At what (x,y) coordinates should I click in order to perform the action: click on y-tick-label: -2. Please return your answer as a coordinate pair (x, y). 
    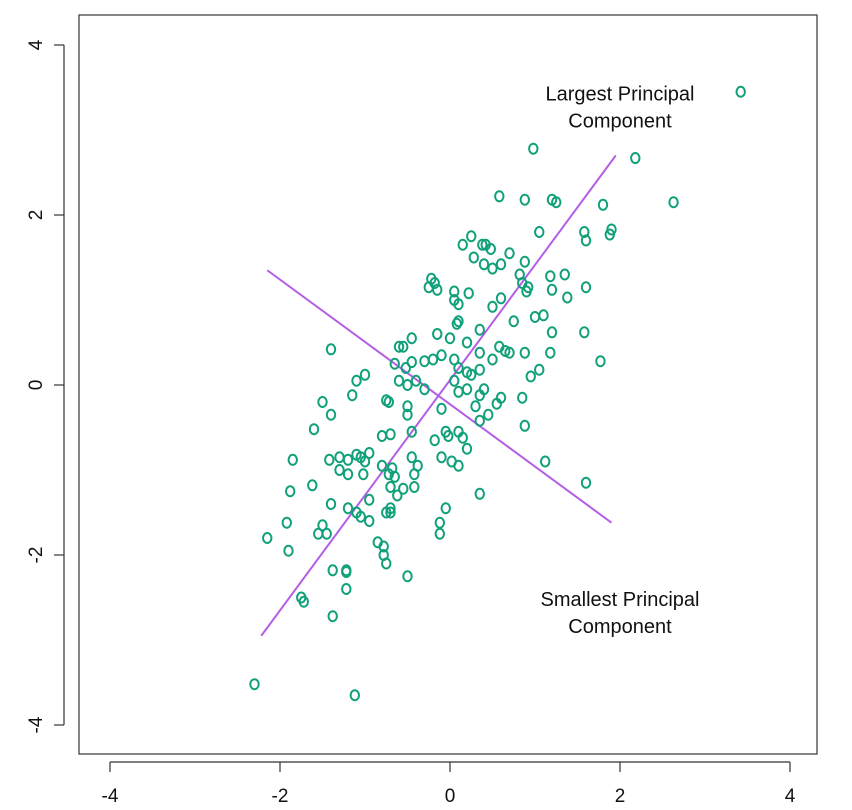
    Looking at the image, I should click on (36, 555).